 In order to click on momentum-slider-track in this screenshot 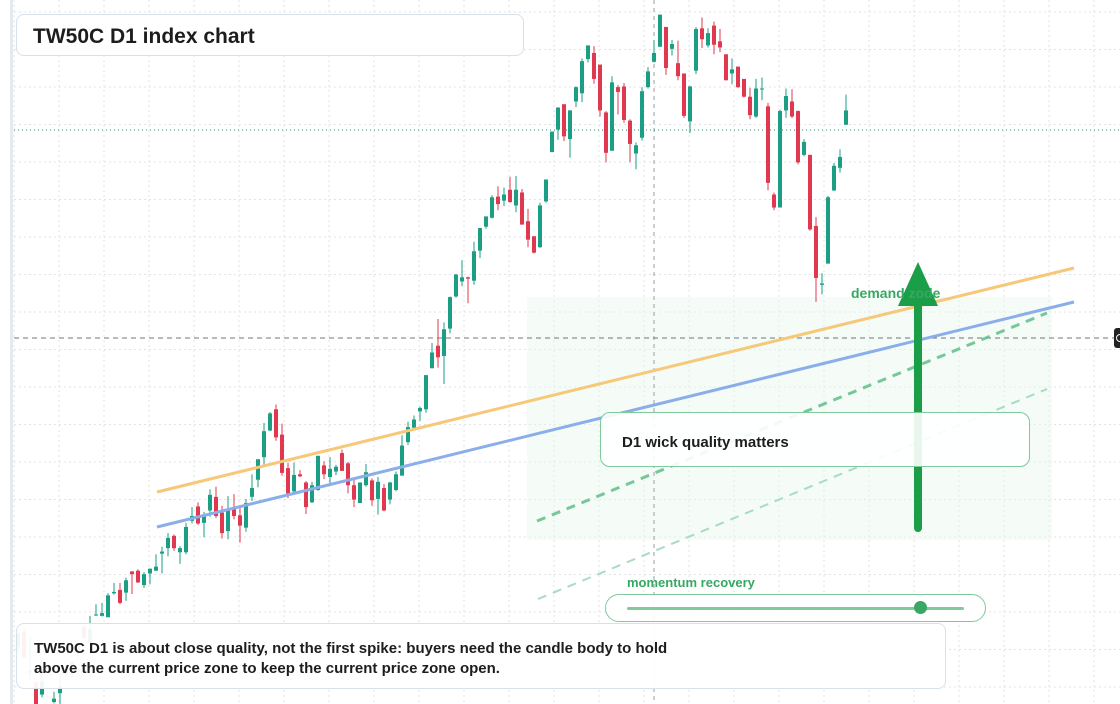, I will do `click(795, 608)`.